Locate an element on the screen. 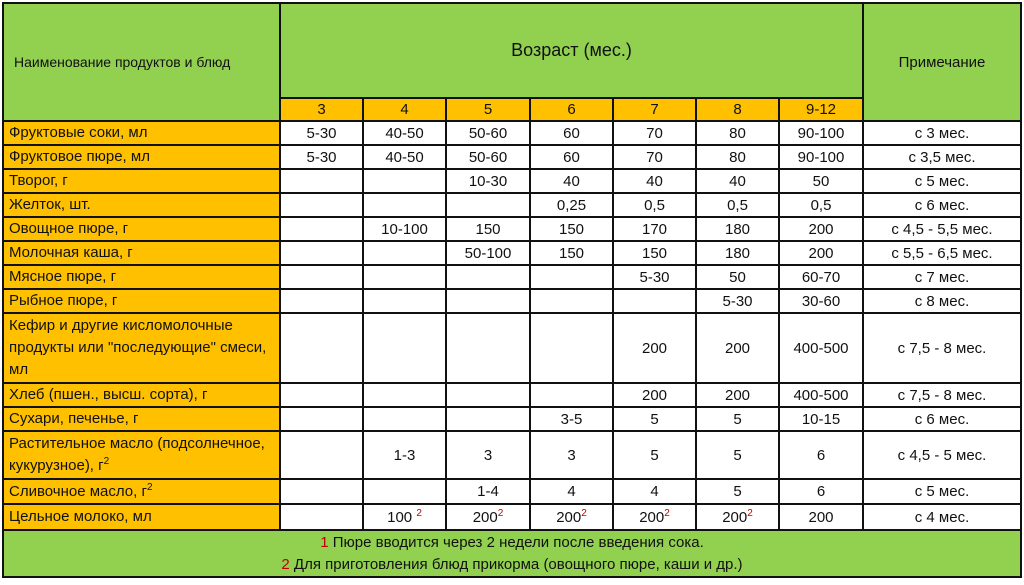 The height and width of the screenshot is (585, 1024). note-column-header: Примечание is located at coordinates (942, 62).